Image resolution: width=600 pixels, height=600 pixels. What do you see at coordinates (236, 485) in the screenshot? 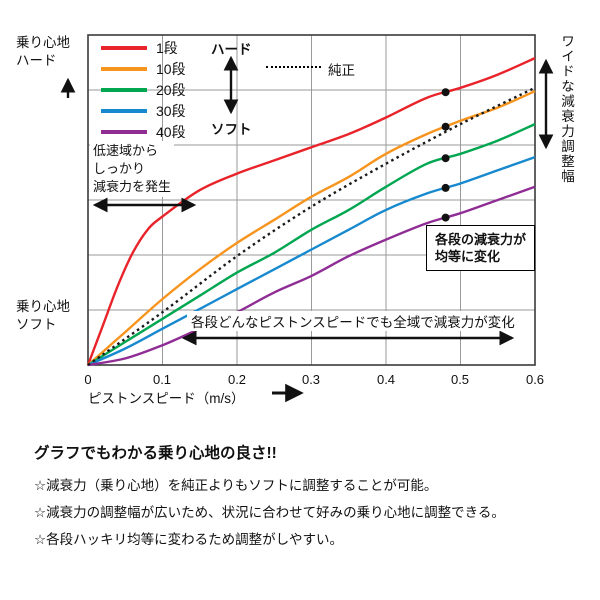
I see `note-bullet: ☆減衰力（乗り心地）を純正よりもソフトに調整することが可能。` at bounding box center [236, 485].